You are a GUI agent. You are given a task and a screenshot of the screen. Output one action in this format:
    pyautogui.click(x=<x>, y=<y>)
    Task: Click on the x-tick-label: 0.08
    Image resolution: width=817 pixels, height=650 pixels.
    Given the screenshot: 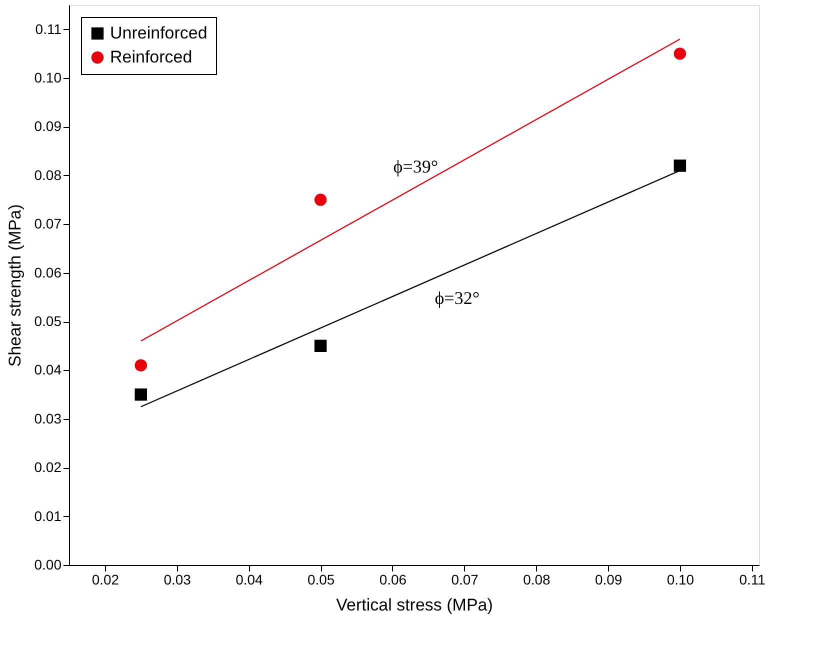 What is the action you would take?
    pyautogui.click(x=537, y=580)
    